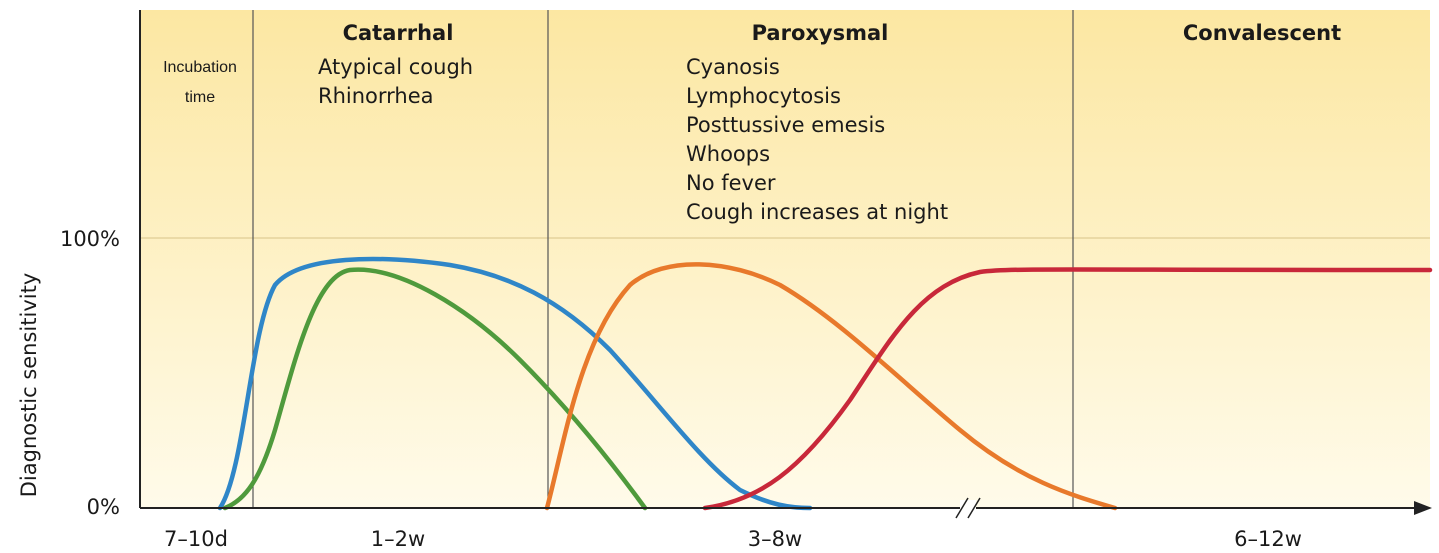 The image size is (1439, 553). I want to click on y-axis-label: Diagnostic sensitivity, so click(29, 385).